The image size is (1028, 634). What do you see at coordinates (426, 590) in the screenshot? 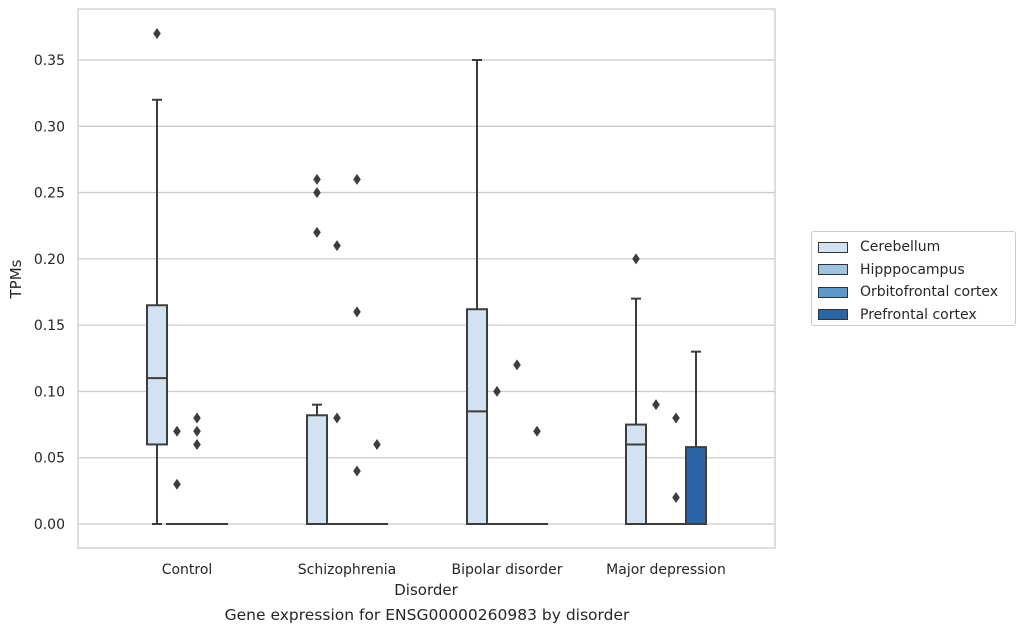
I see `x-axis-label: Disorder` at bounding box center [426, 590].